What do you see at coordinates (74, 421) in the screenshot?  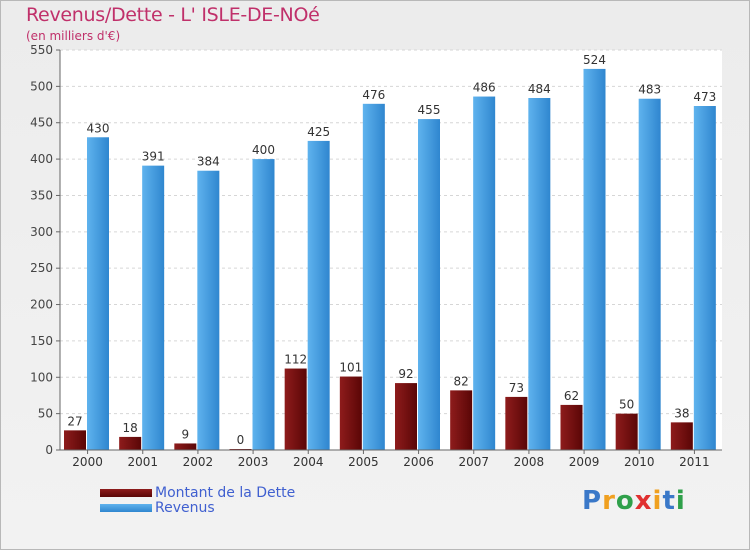 I see `data-label-dette: 27` at bounding box center [74, 421].